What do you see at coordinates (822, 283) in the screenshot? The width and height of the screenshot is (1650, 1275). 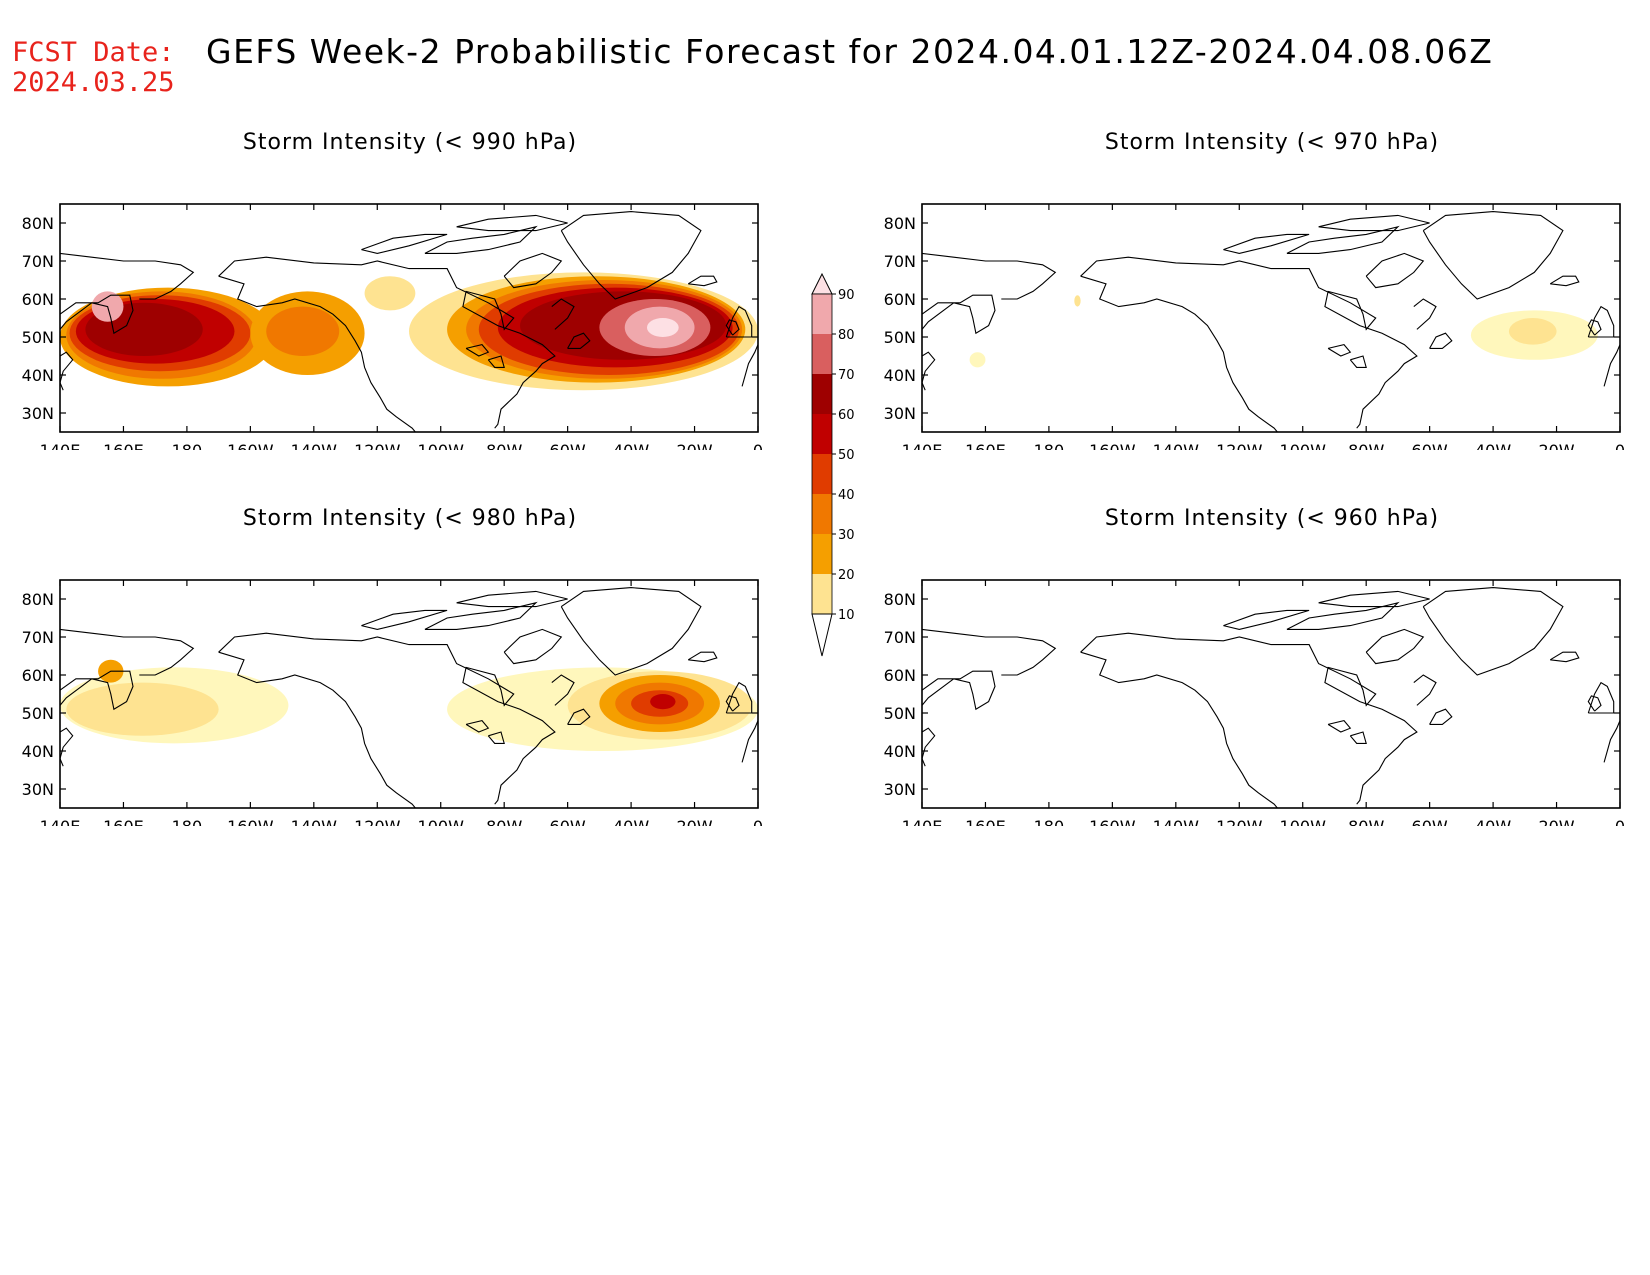 I see `colorbar-top-arrow` at bounding box center [822, 283].